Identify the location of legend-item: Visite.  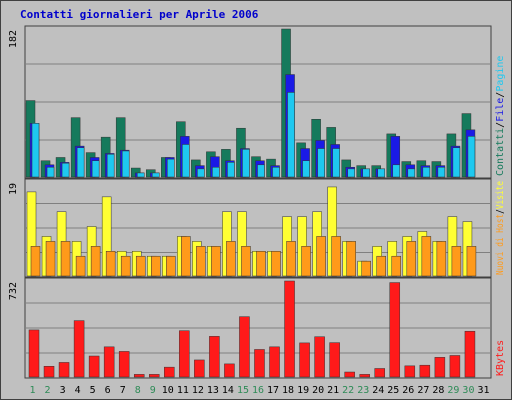
(500, 195).